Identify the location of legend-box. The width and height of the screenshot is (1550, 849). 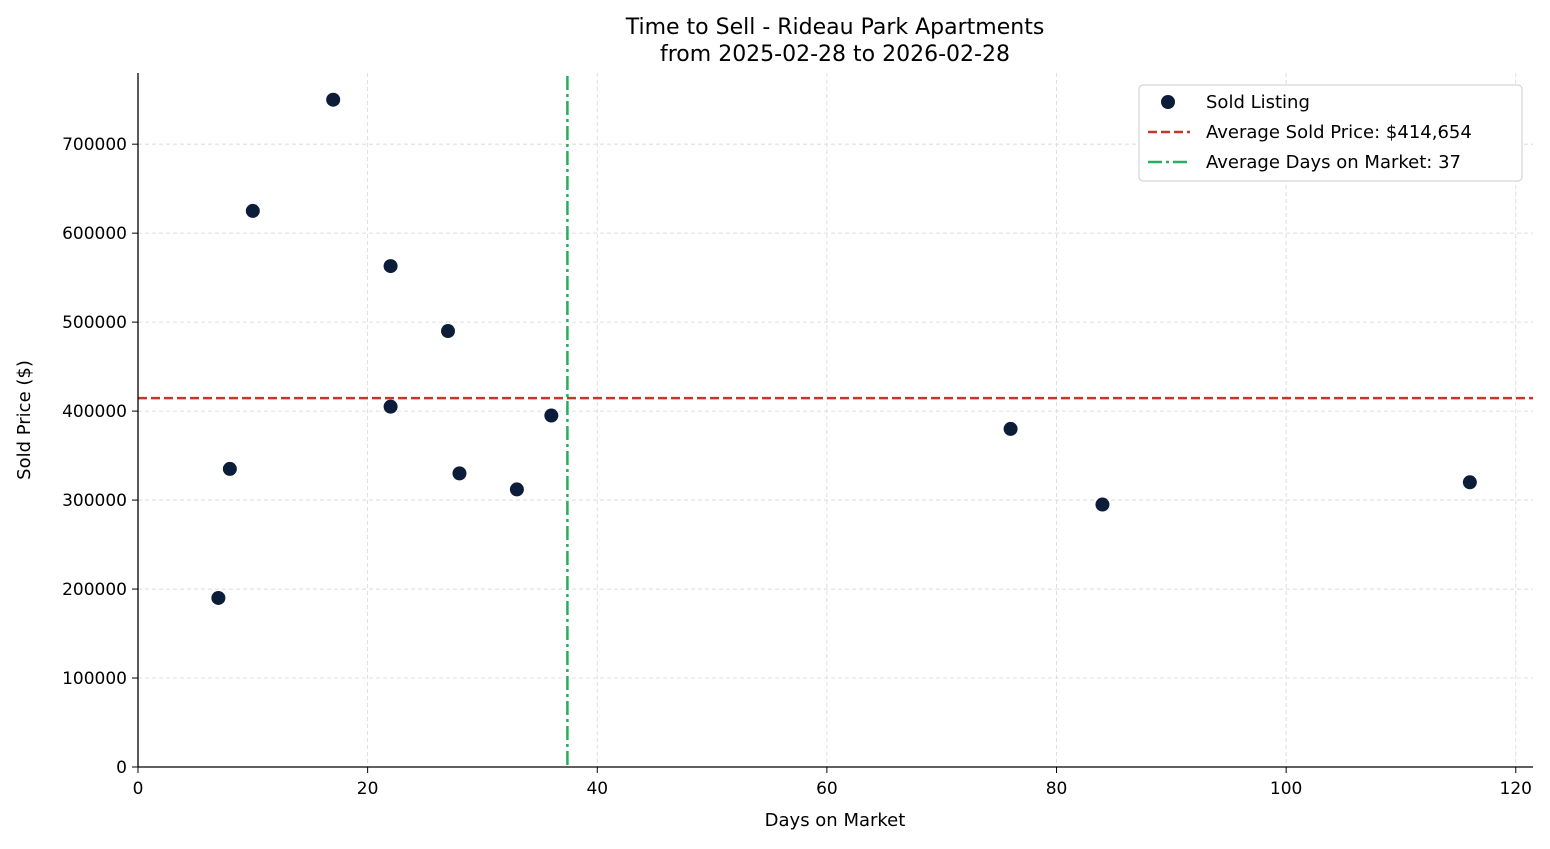
(1330, 133).